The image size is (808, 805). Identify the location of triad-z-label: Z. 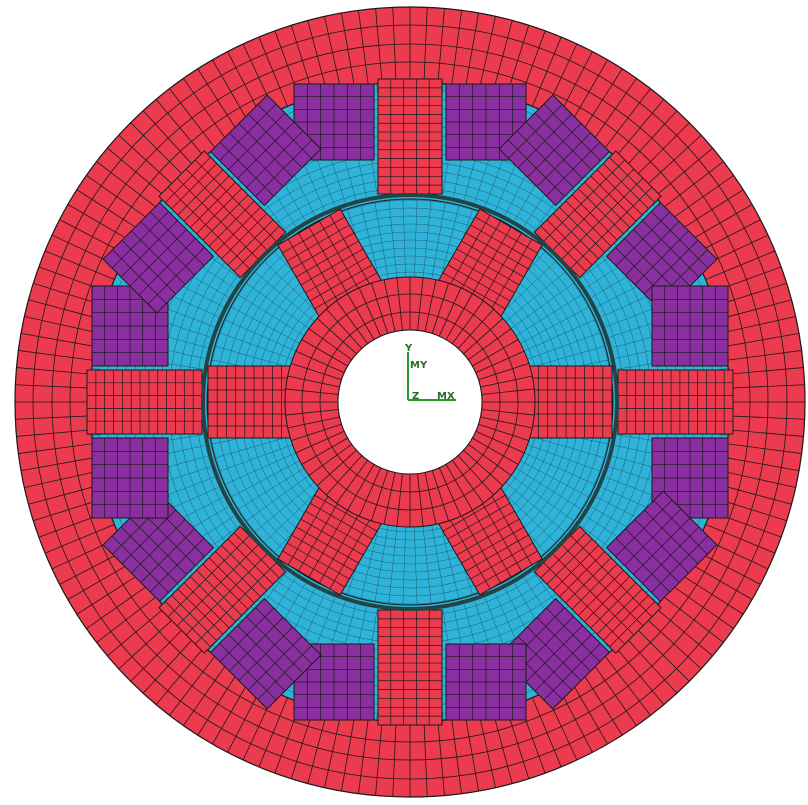
(415, 396).